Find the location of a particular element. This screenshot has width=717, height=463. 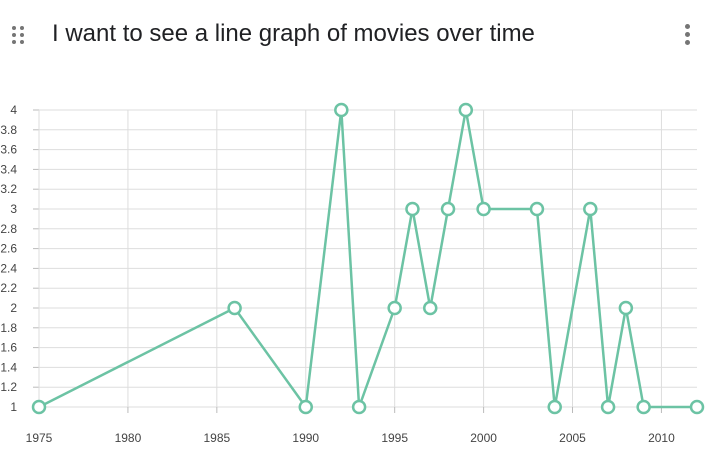

y-tick-label: 1.6 is located at coordinates (8, 348).